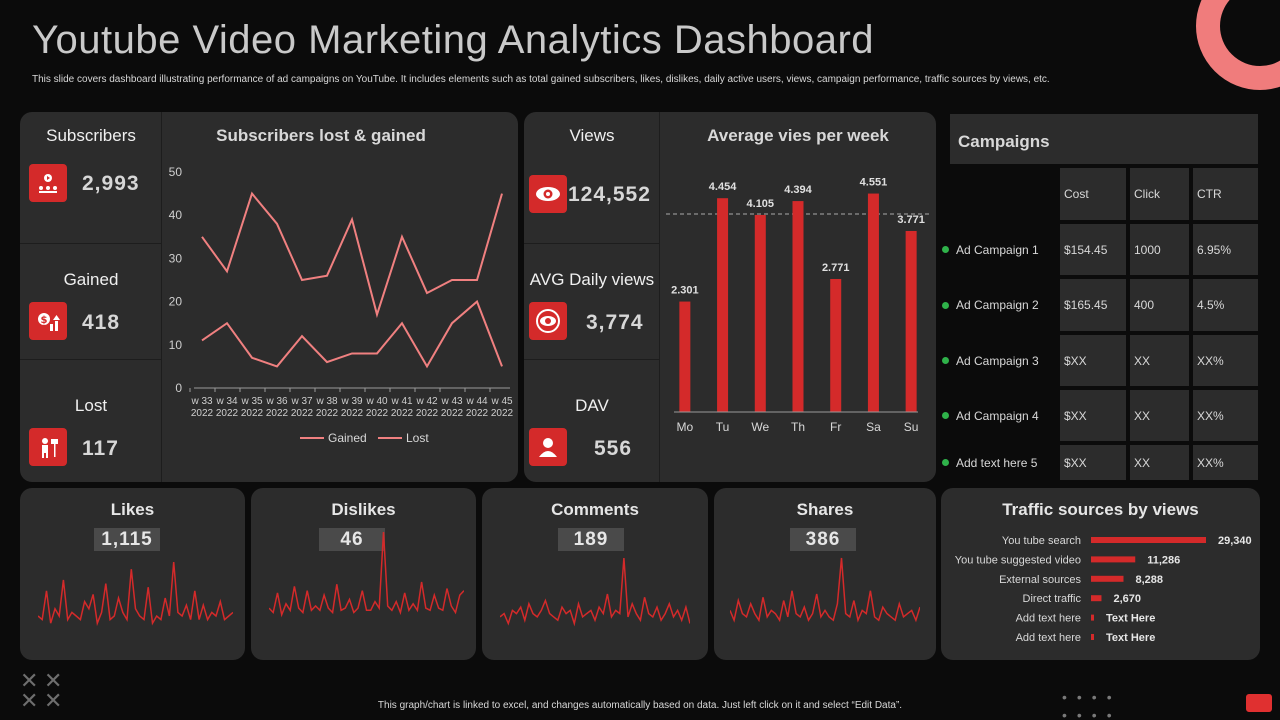 The height and width of the screenshot is (720, 1280). I want to click on campaign-click-cell: 1000, so click(1159, 249).